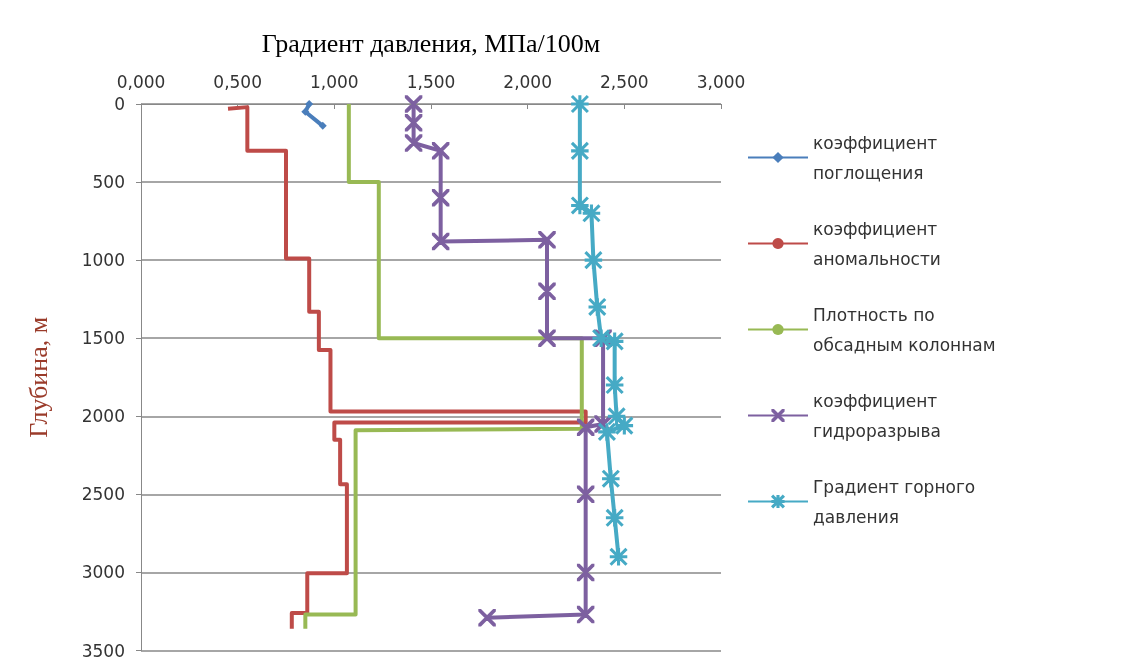 Image resolution: width=1123 pixels, height=659 pixels. What do you see at coordinates (431, 81) in the screenshot?
I see `x-tick-label: 1,500` at bounding box center [431, 81].